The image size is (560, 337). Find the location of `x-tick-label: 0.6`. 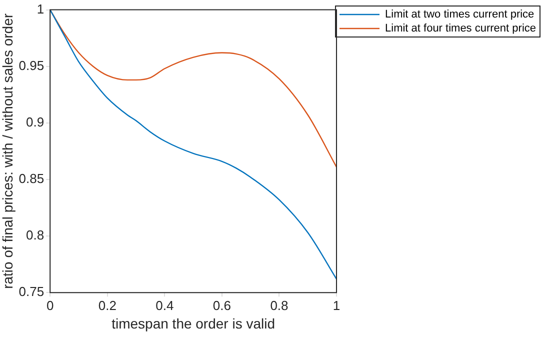

x-tick-label: 0.6 is located at coordinates (221, 305).